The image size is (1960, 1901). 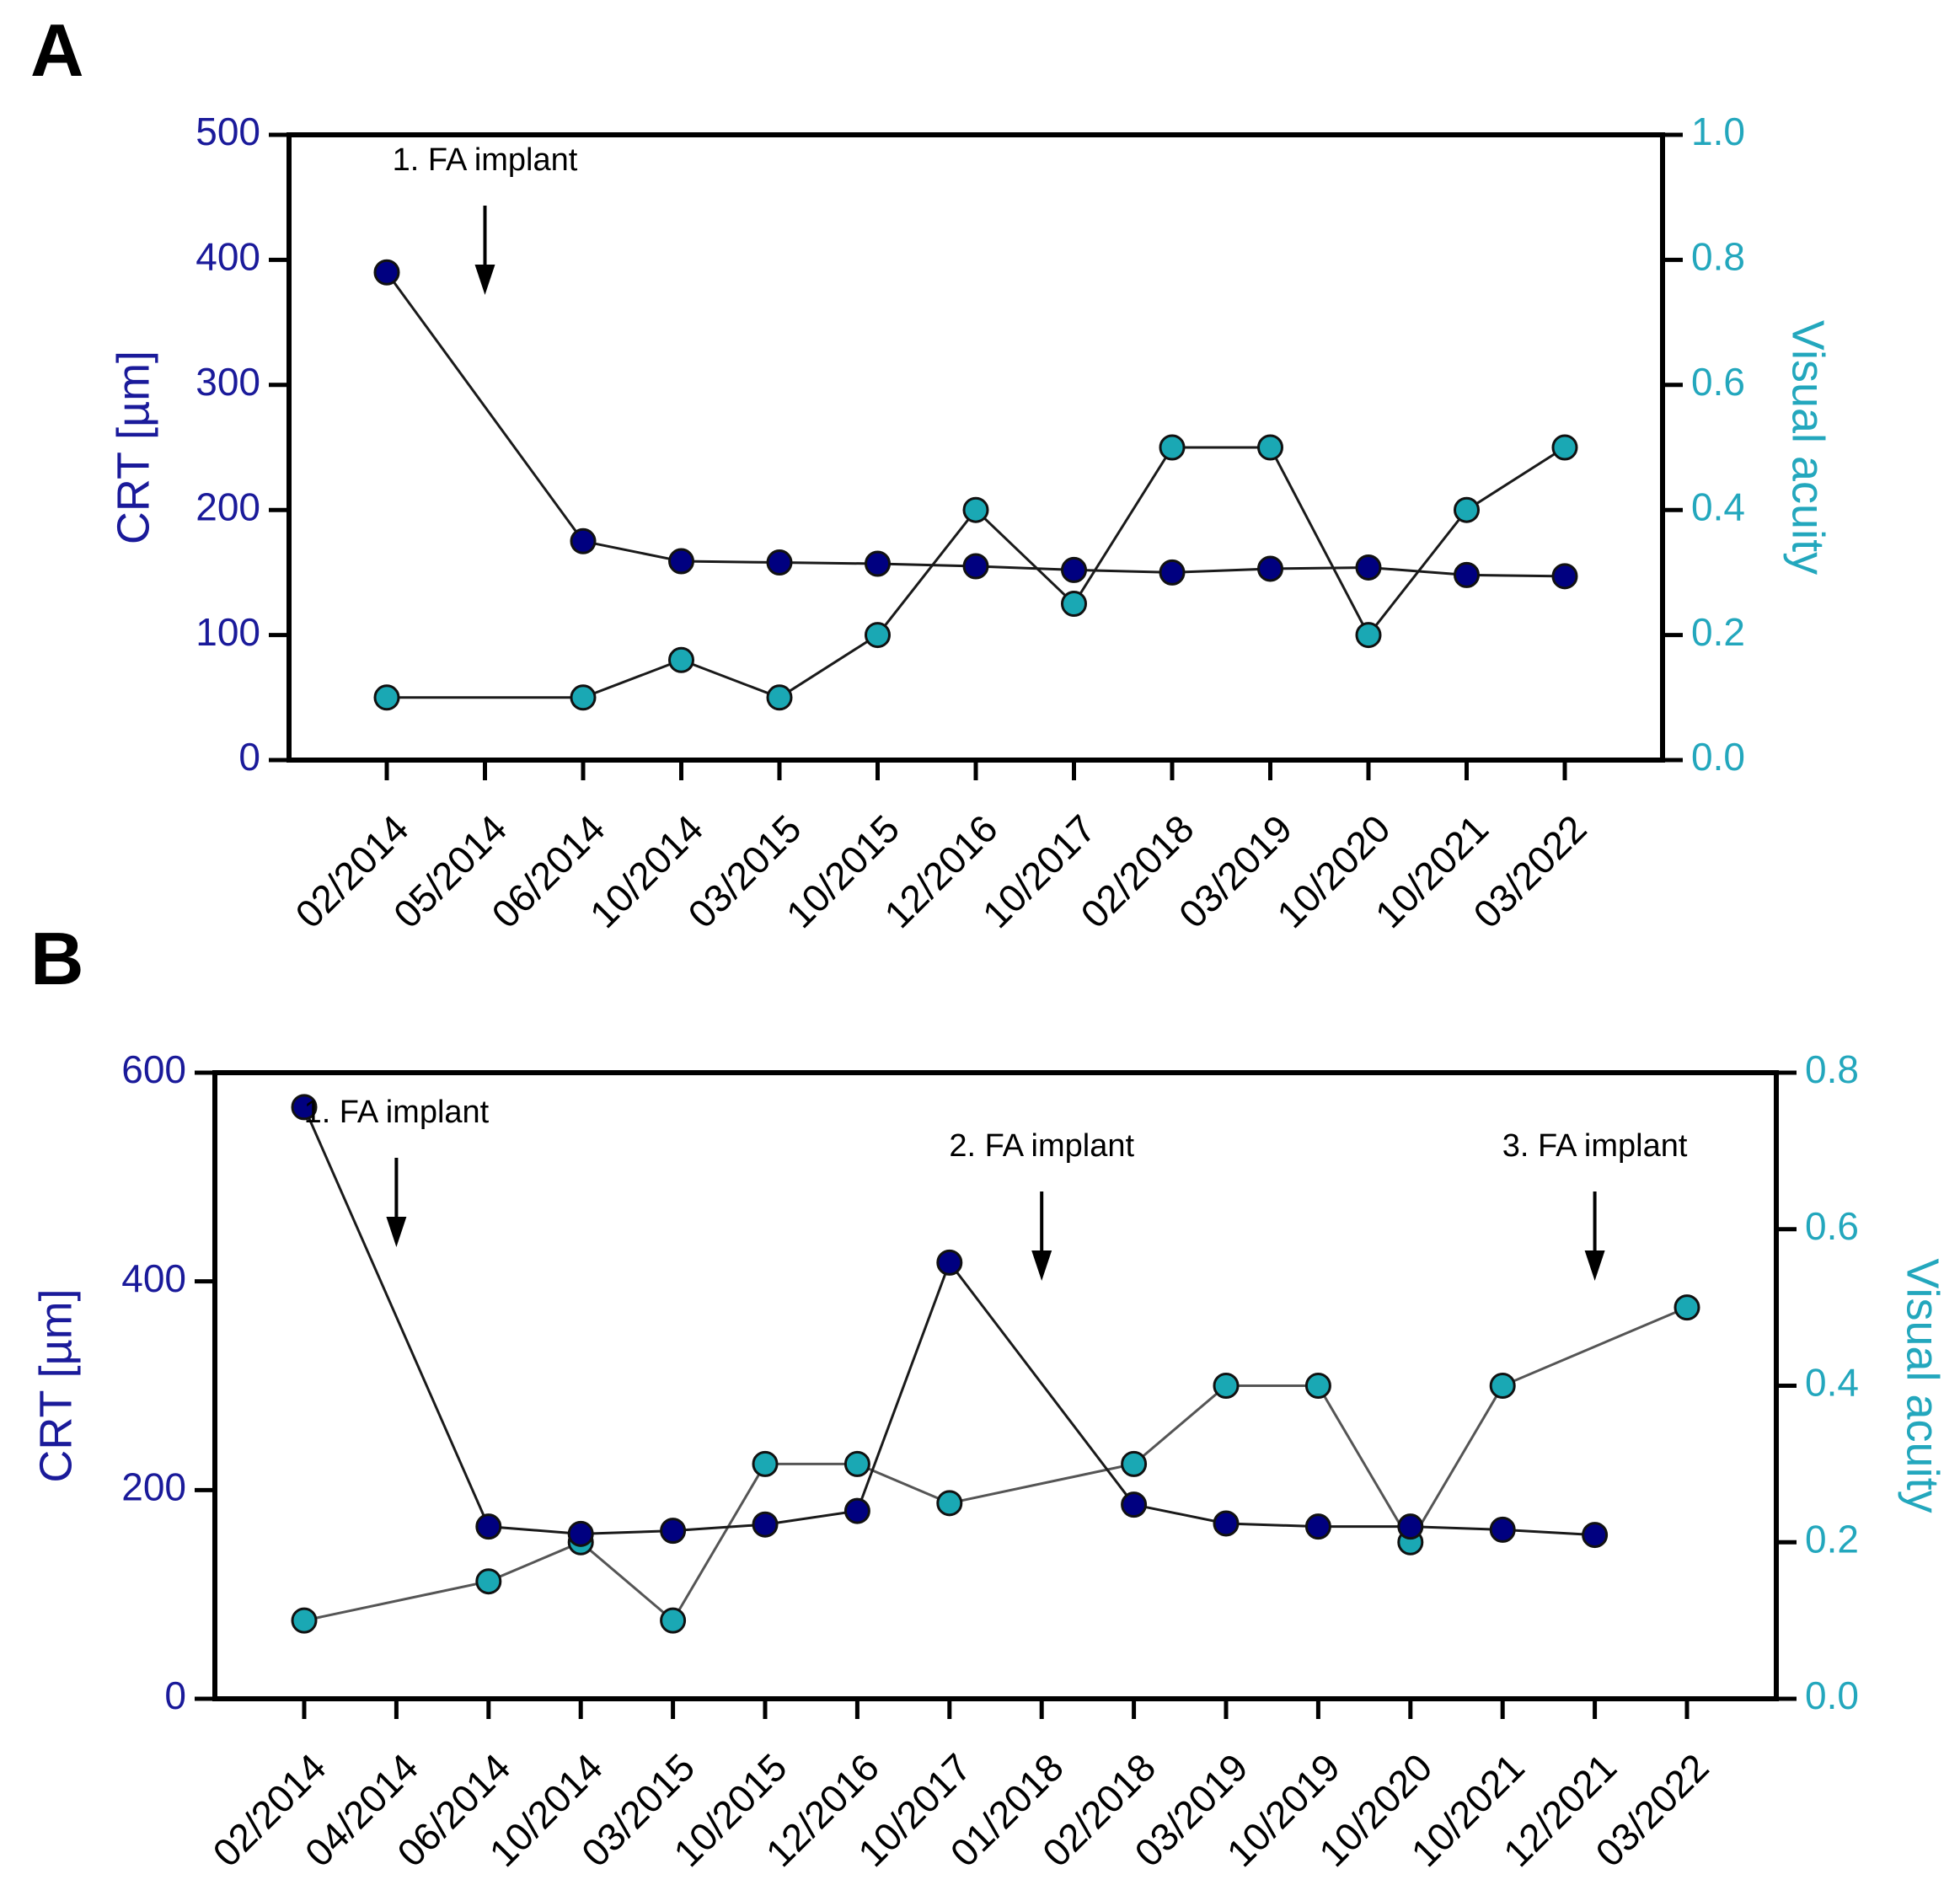 I want to click on left-tick-label: 600, so click(x=153, y=1069).